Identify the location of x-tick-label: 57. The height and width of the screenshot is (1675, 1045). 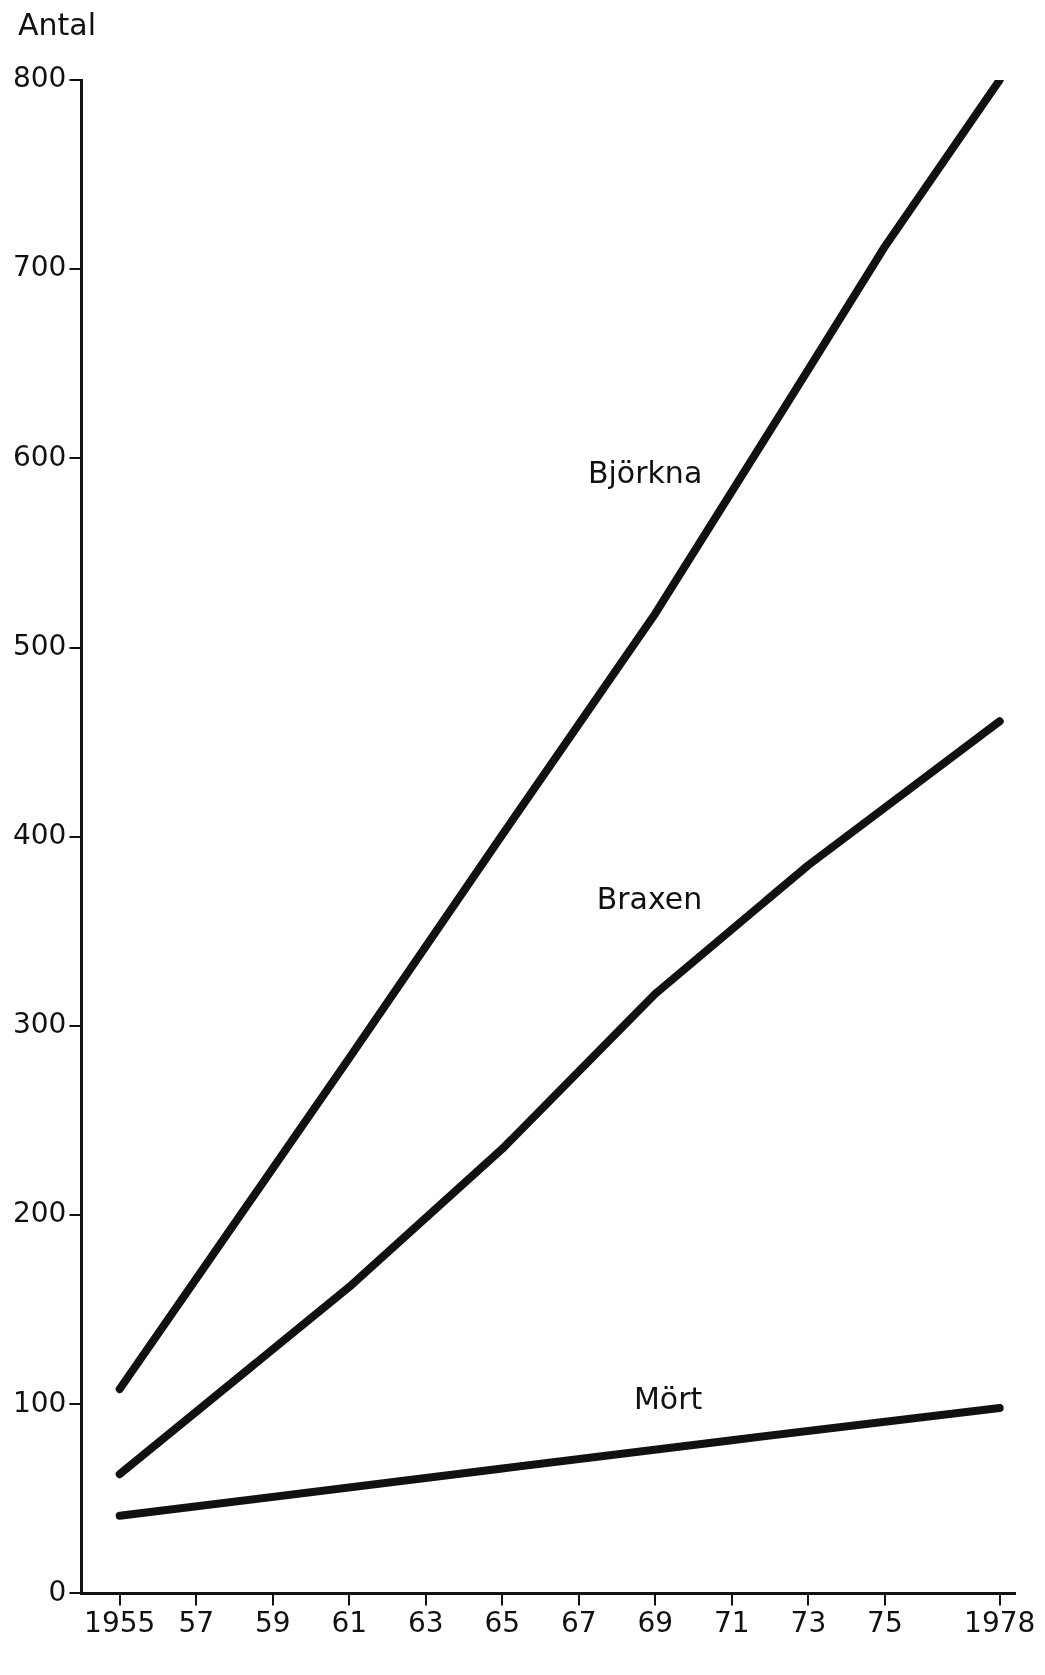
(196, 1623).